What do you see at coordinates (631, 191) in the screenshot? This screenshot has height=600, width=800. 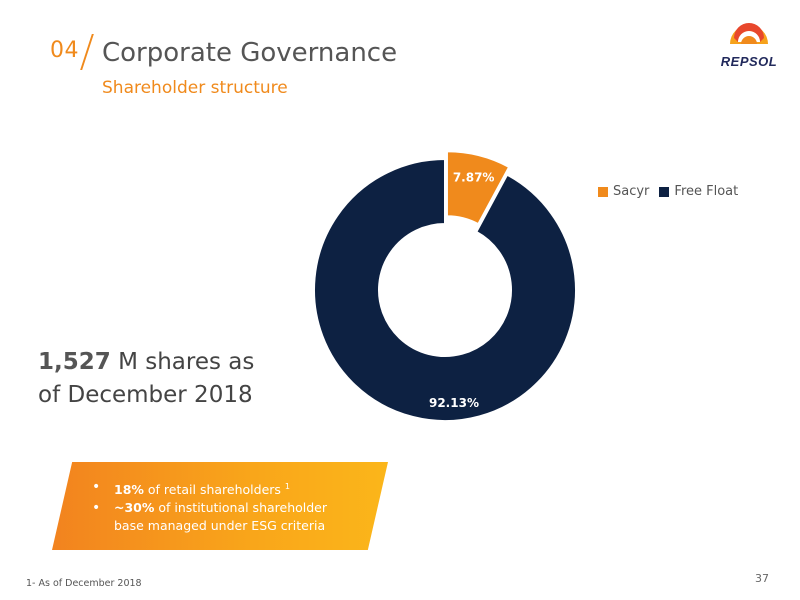 I see `legend-label: Sacyr` at bounding box center [631, 191].